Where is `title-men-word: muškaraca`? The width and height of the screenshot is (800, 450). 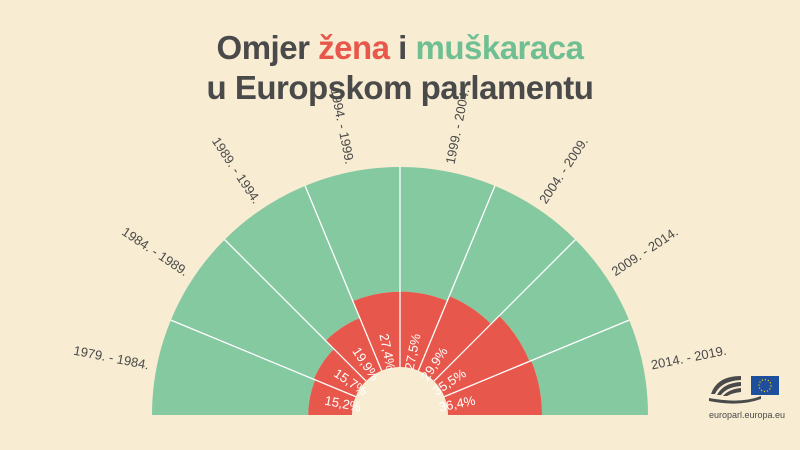 title-men-word: muškaraca is located at coordinates (499, 47).